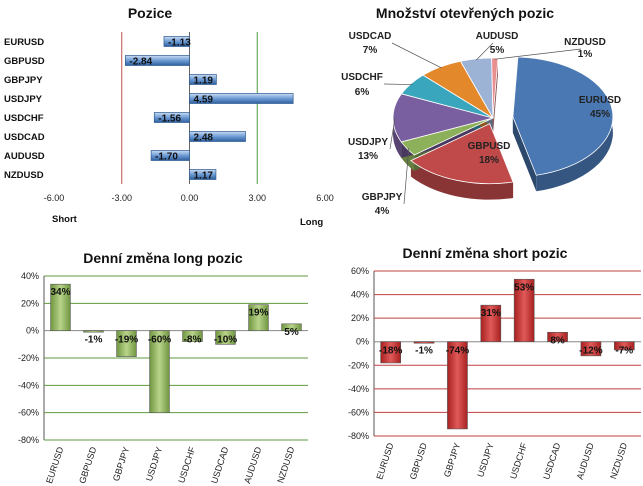  What do you see at coordinates (443, 118) in the screenshot?
I see `pie-slice-usdjpy` at bounding box center [443, 118].